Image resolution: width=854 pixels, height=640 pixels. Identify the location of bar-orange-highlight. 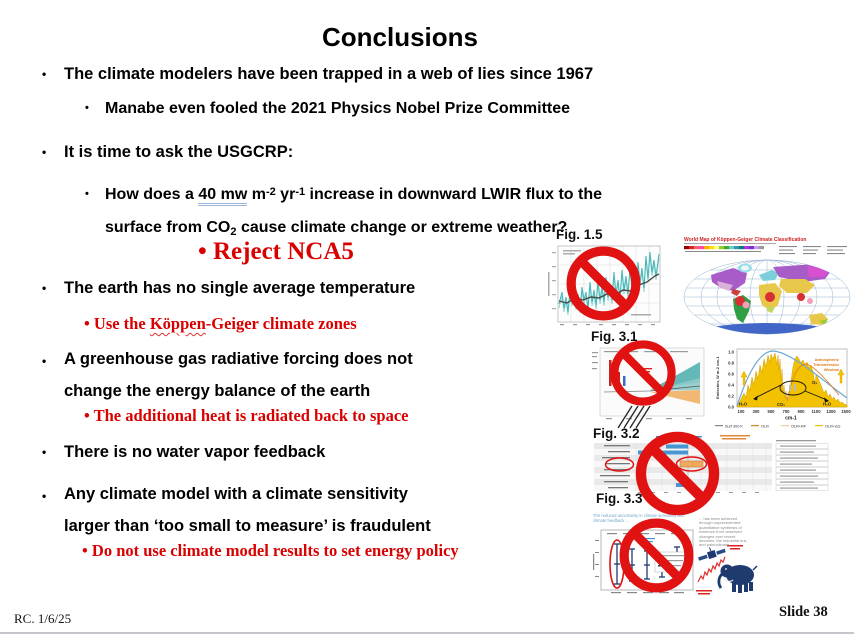
(691, 464).